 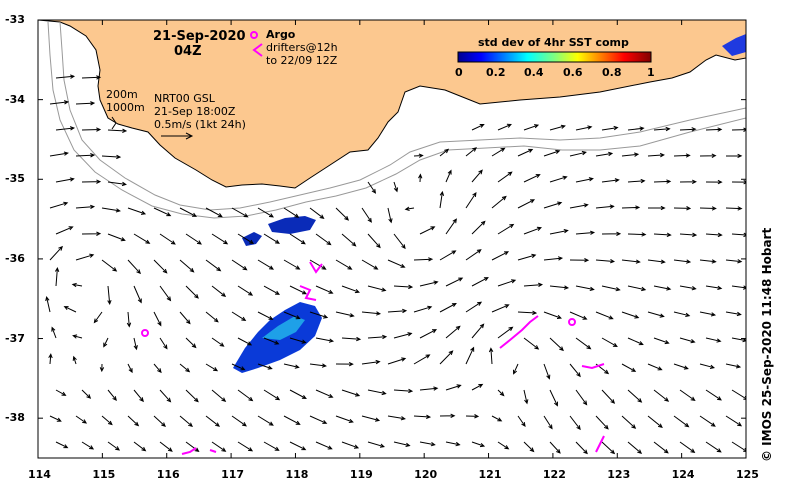 What do you see at coordinates (767, 344) in the screenshot?
I see `credit-text: © IMOS 25-Sep-2020 11:48 Hobart` at bounding box center [767, 344].